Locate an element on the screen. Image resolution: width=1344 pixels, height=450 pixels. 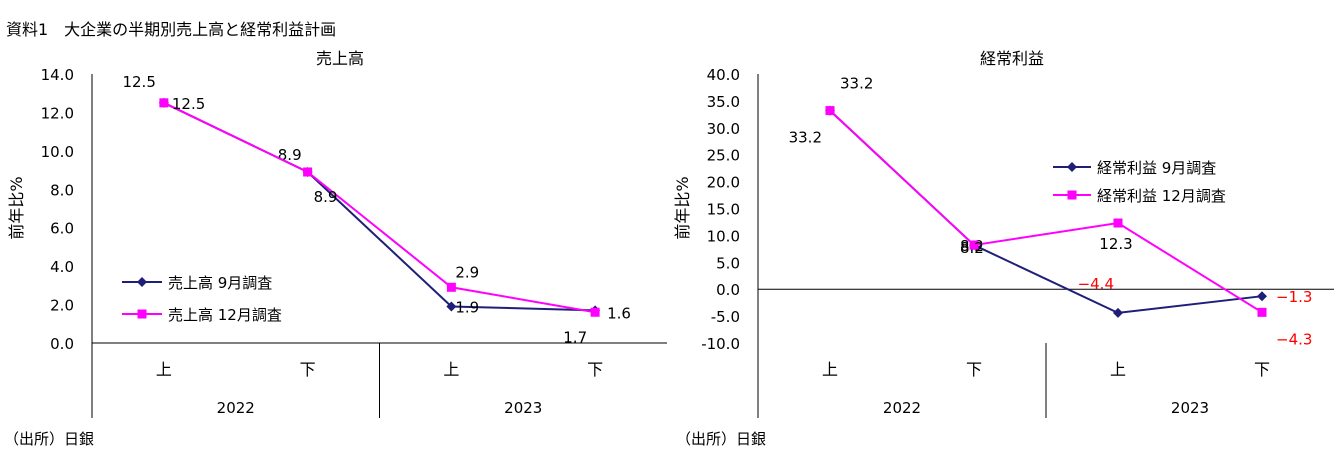
y-tick-label: 8.0 is located at coordinates (62, 190).